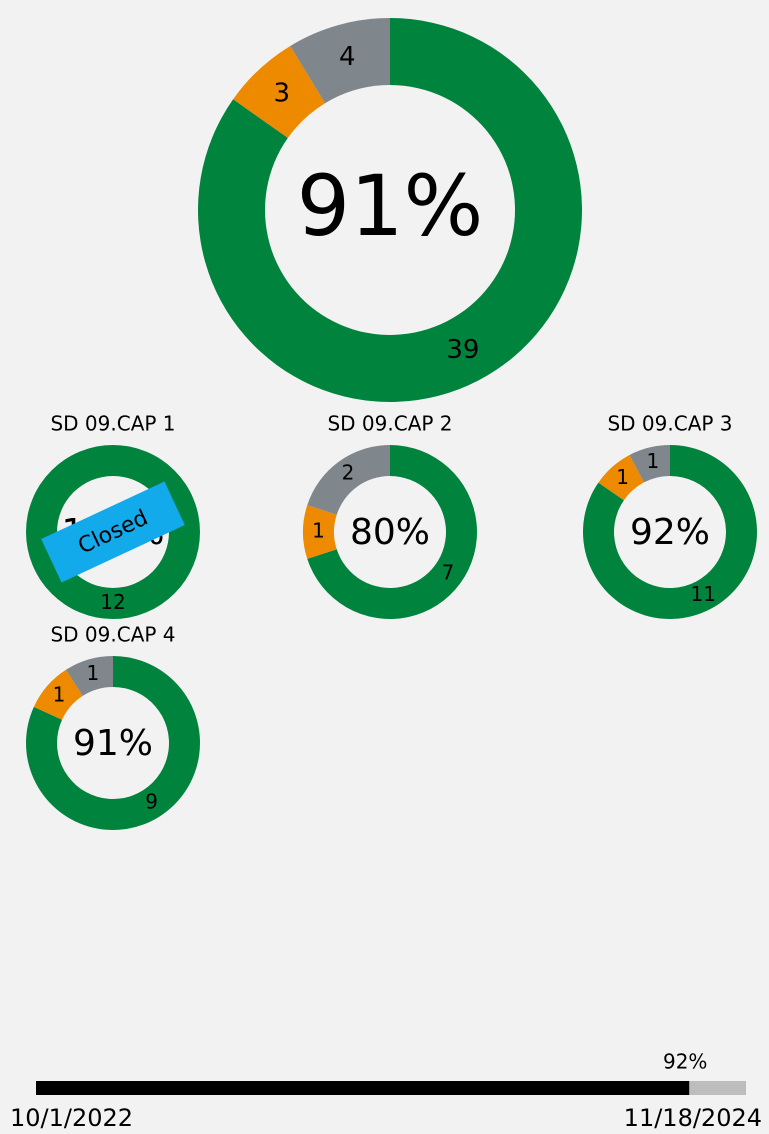  Describe the element at coordinates (347, 57) in the screenshot. I see `segment-label: 4` at that location.